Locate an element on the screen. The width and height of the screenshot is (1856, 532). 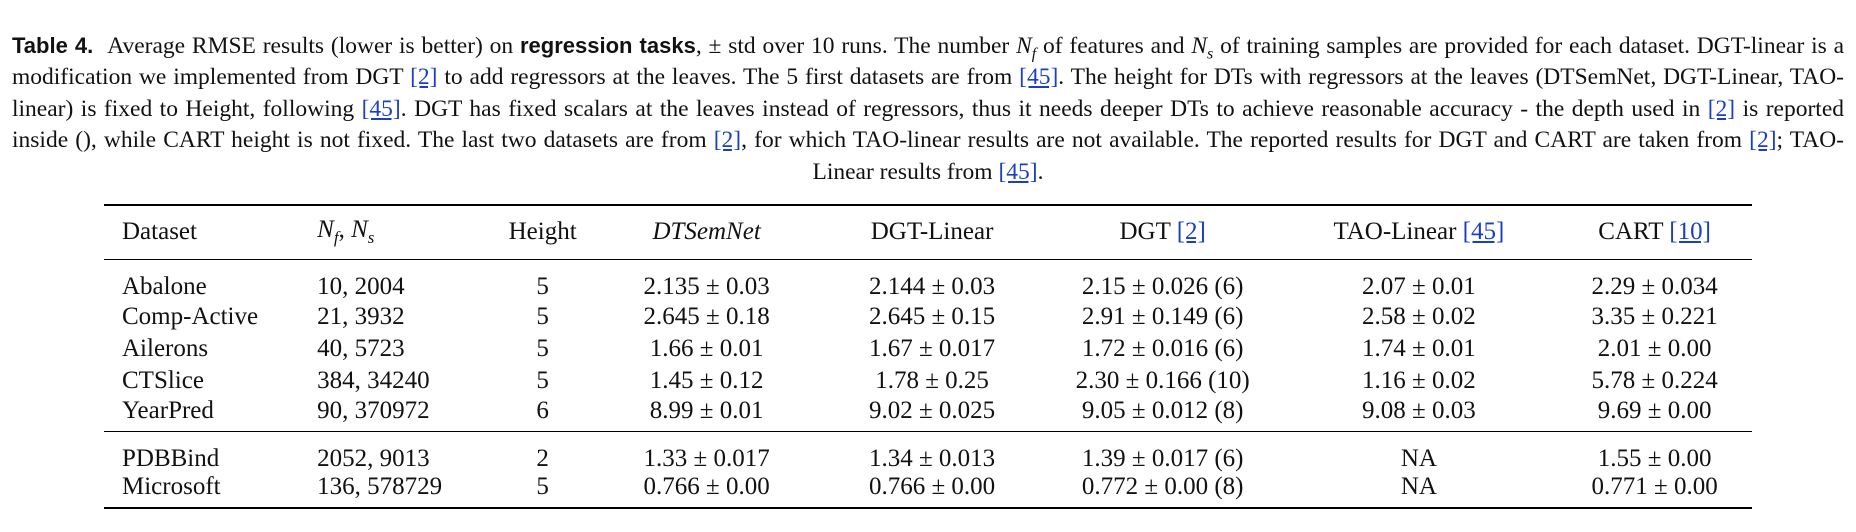
cell-dataset: Microsoft is located at coordinates (211, 490).